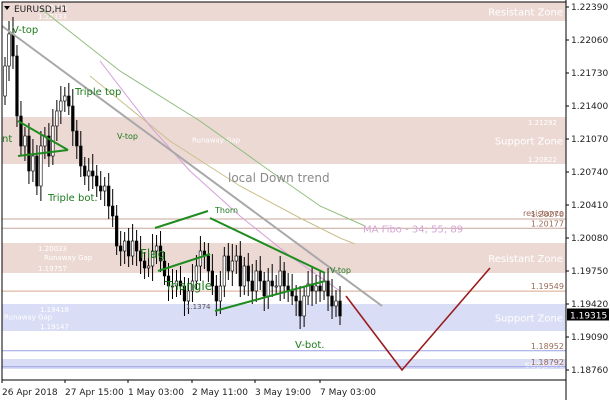 The width and height of the screenshot is (610, 400). I want to click on annotation-8: V-top, so click(340, 270).